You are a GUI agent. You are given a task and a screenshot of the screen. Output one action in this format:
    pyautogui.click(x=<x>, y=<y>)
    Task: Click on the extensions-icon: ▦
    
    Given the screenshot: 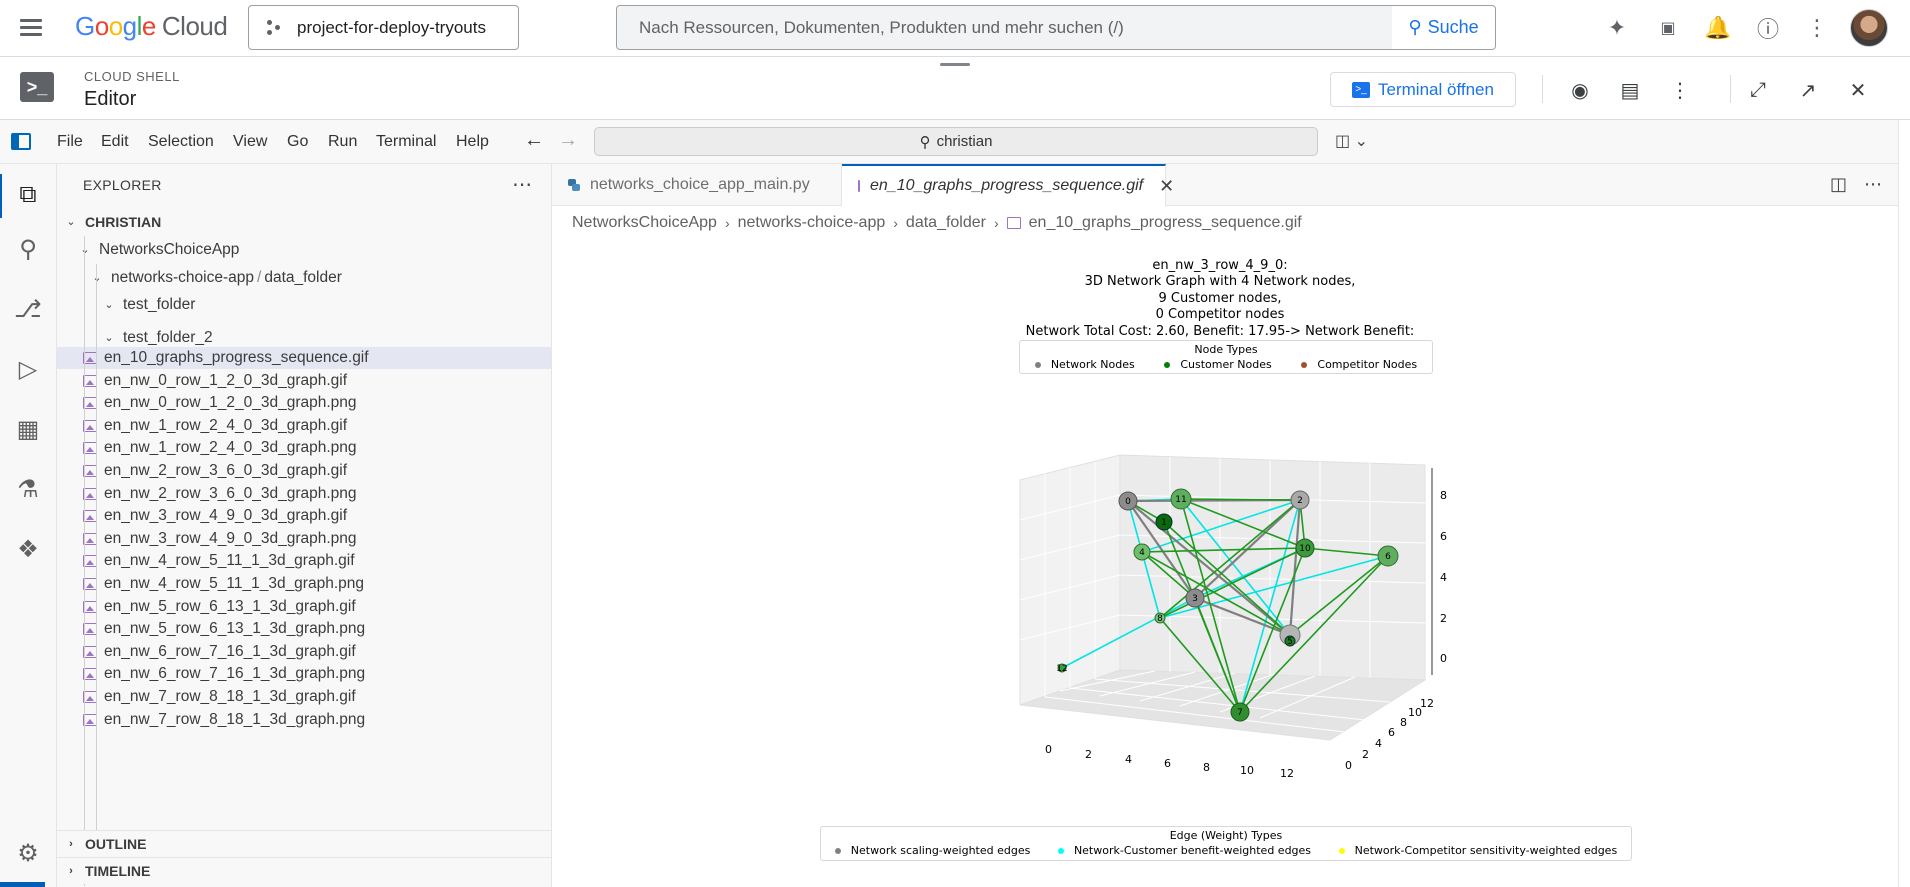 What is the action you would take?
    pyautogui.click(x=28, y=429)
    